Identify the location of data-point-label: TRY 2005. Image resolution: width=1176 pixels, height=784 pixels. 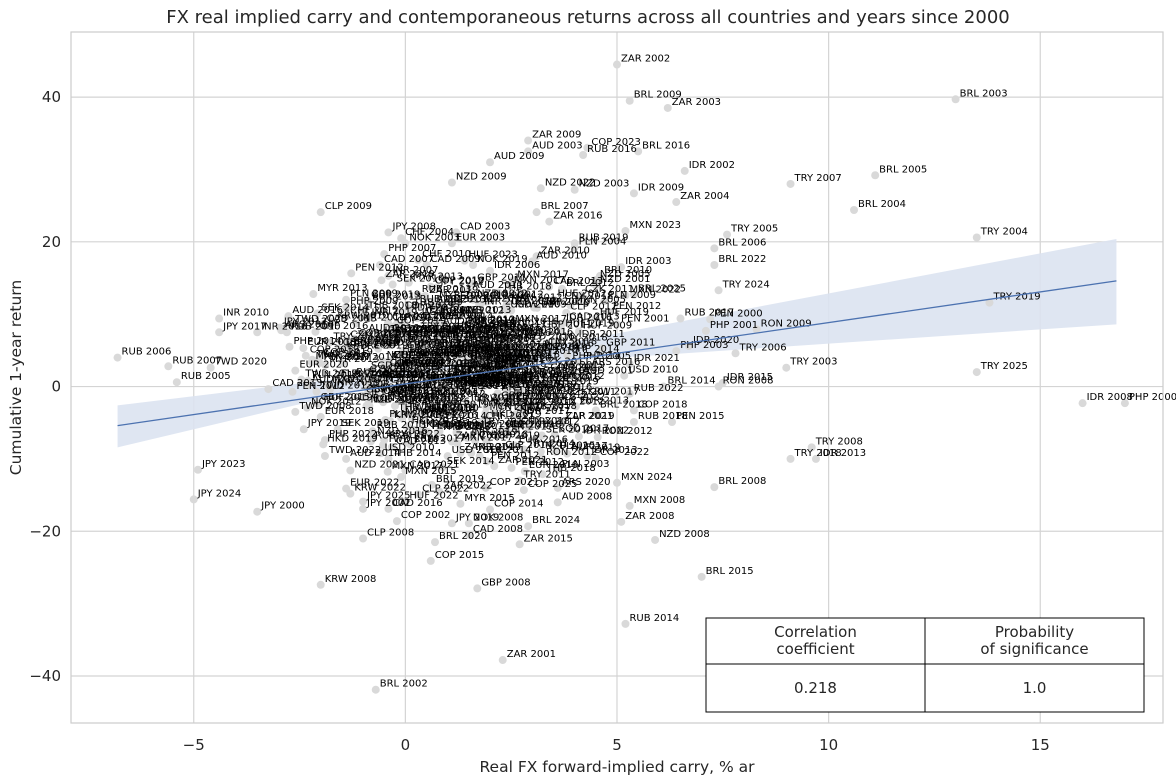
(754, 229).